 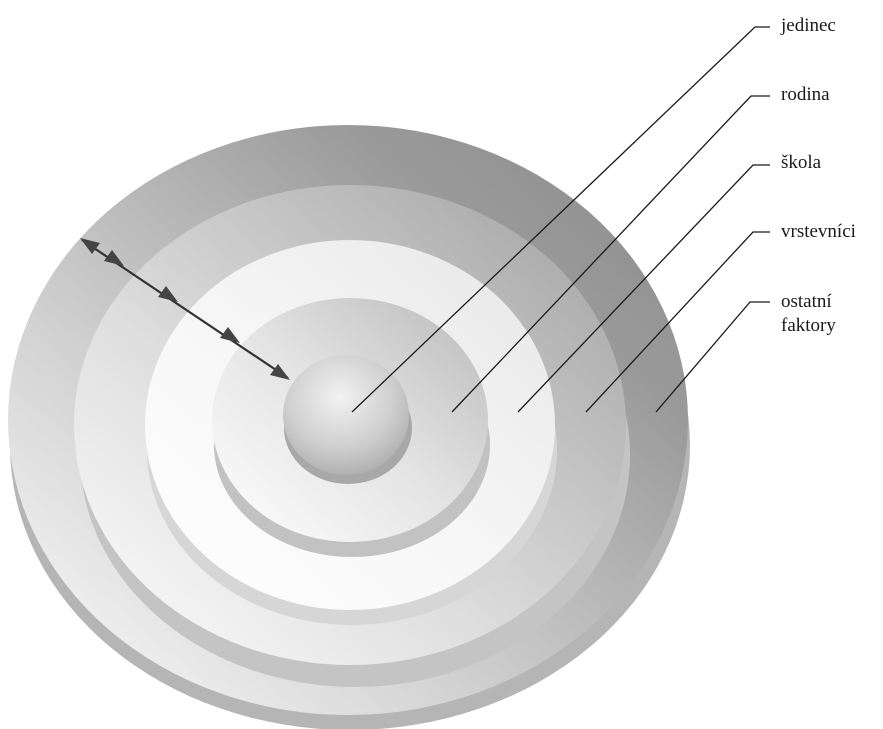 What do you see at coordinates (808, 25) in the screenshot?
I see `label-jedinec: jedinec` at bounding box center [808, 25].